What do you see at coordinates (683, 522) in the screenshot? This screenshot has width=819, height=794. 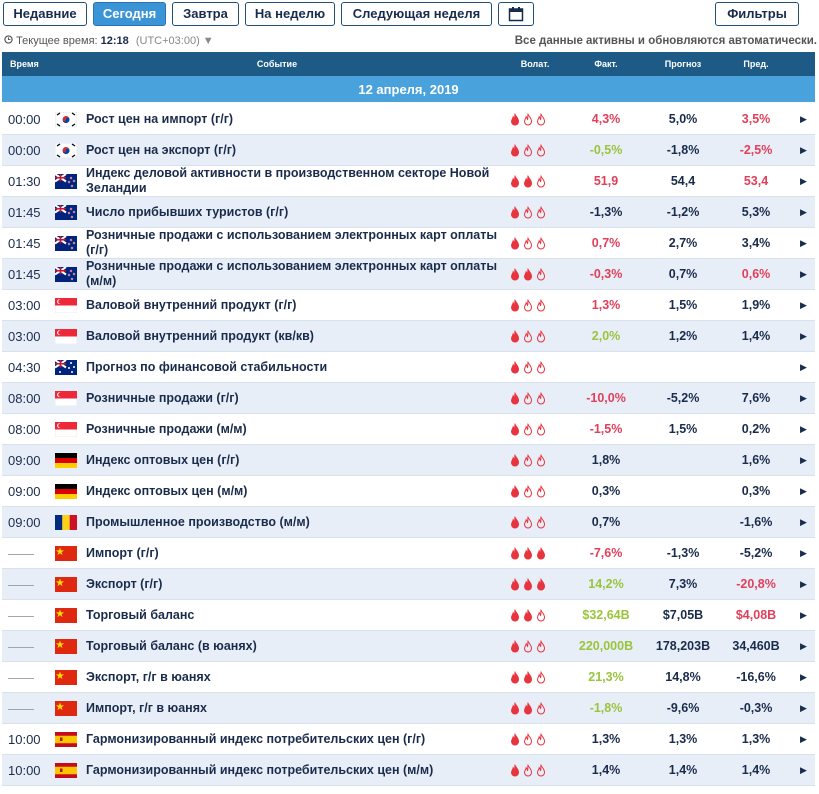 I see `event-forecast` at bounding box center [683, 522].